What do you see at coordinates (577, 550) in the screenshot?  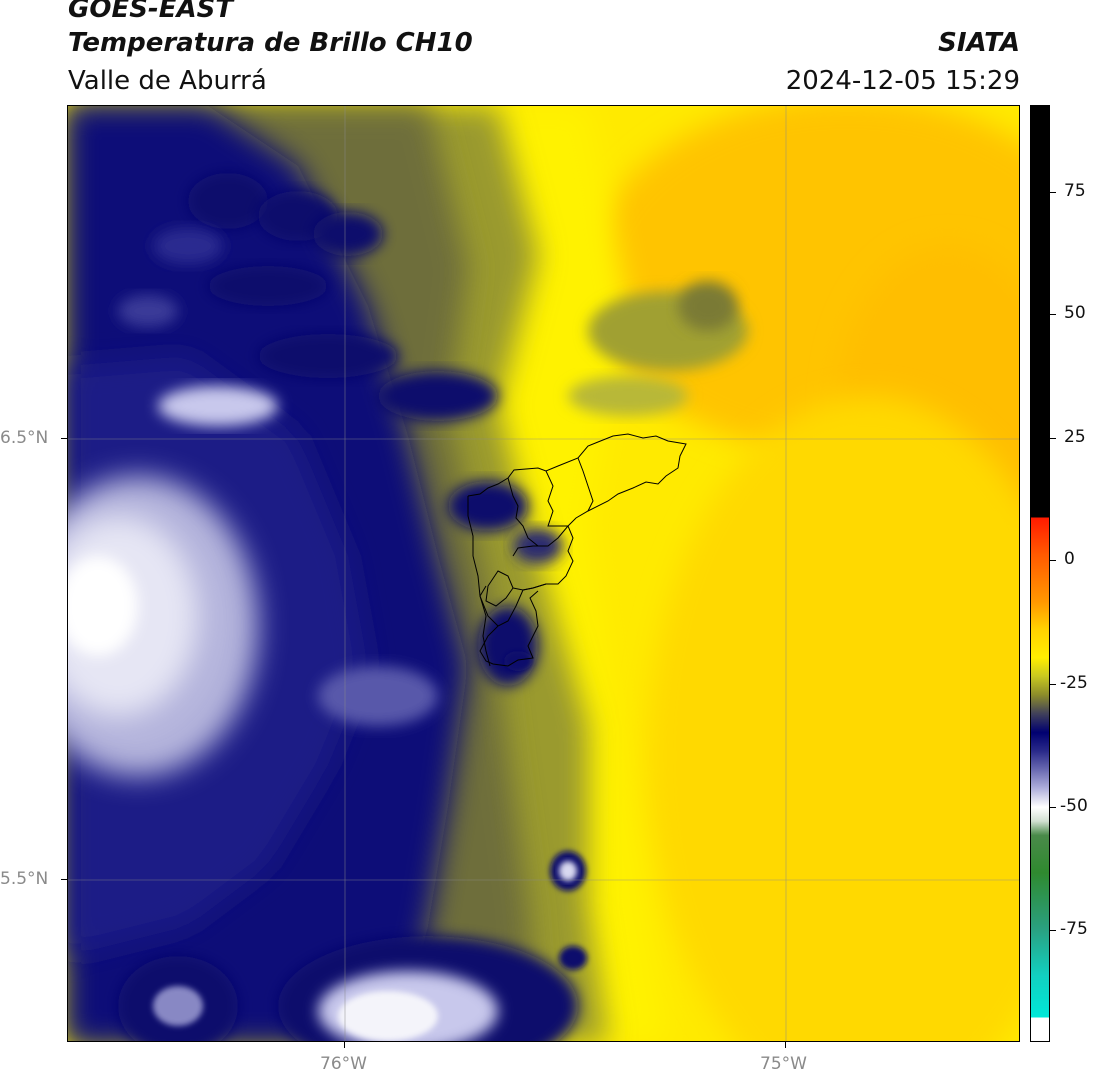 I see `municipal-boundaries` at bounding box center [577, 550].